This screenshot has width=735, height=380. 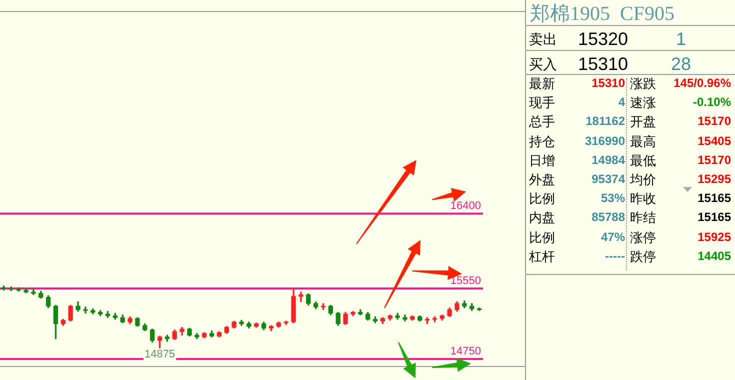 I want to click on text: 杠杆, so click(x=542, y=257).